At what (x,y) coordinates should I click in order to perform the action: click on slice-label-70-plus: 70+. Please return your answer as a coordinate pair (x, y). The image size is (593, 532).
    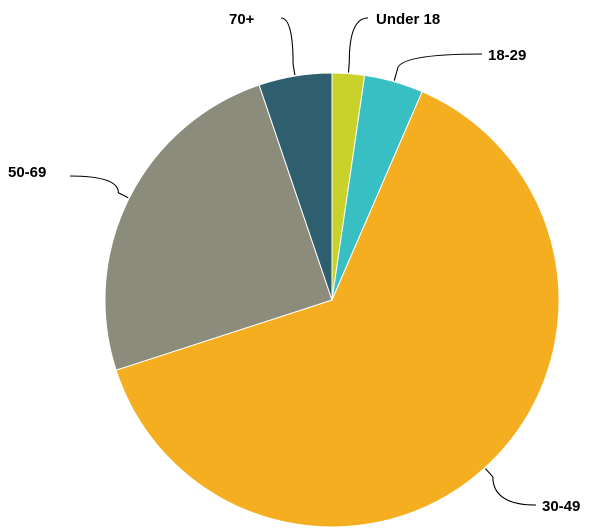
    Looking at the image, I should click on (242, 19).